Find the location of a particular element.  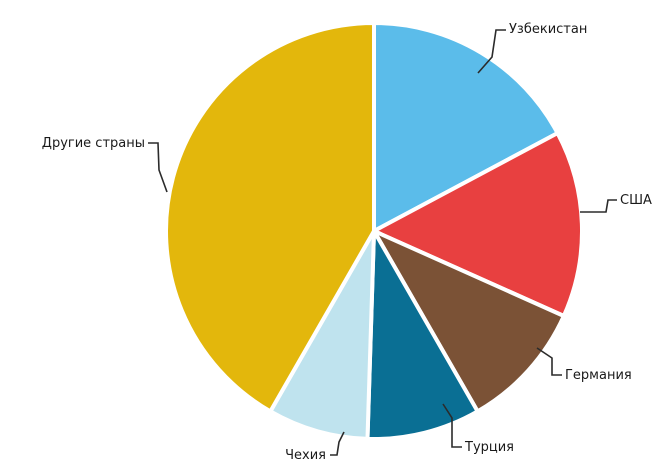

leader-line-usa is located at coordinates (598, 206).